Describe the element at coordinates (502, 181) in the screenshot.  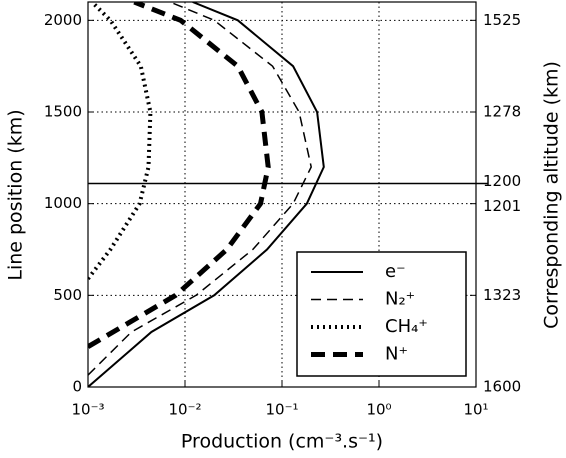
I see `y2-tick-label: 1200` at that location.